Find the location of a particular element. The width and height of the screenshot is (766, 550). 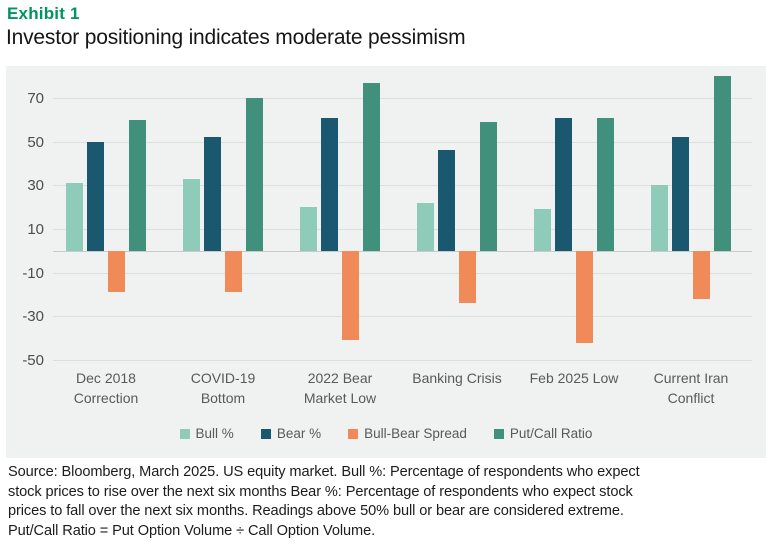

category-label: Dec 2018 Correction is located at coordinates (106, 388).